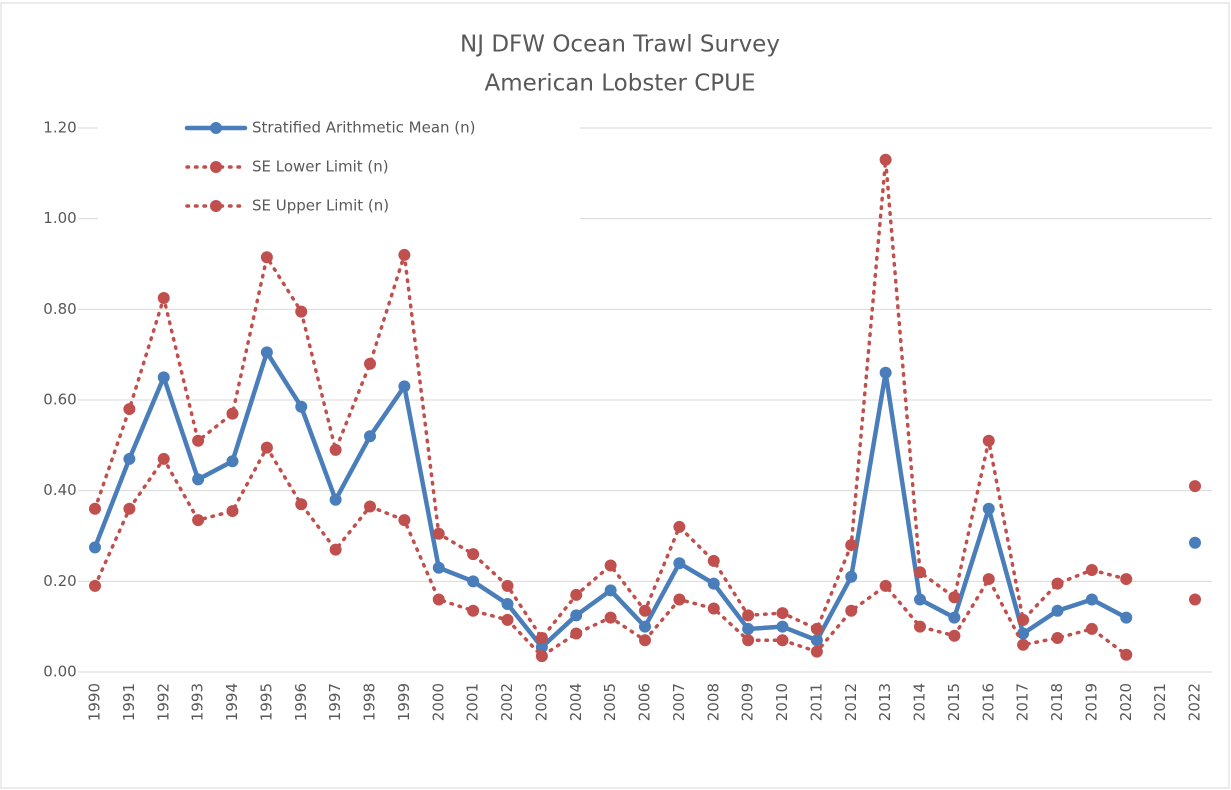 Image resolution: width=1231 pixels, height=790 pixels. Describe the element at coordinates (645, 702) in the screenshot. I see `x-tick-label: 2006` at that location.